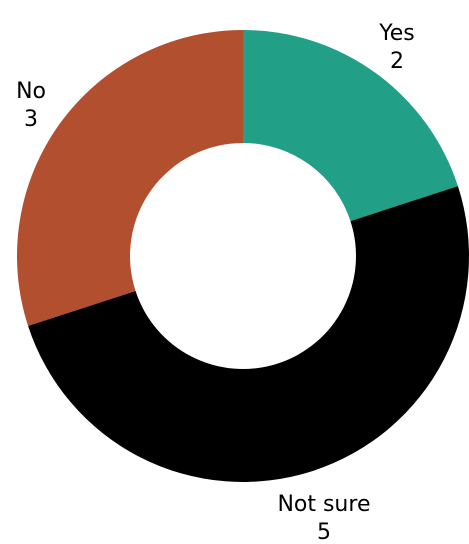  Describe the element at coordinates (397, 61) in the screenshot. I see `slice-value-yes: 2` at that location.